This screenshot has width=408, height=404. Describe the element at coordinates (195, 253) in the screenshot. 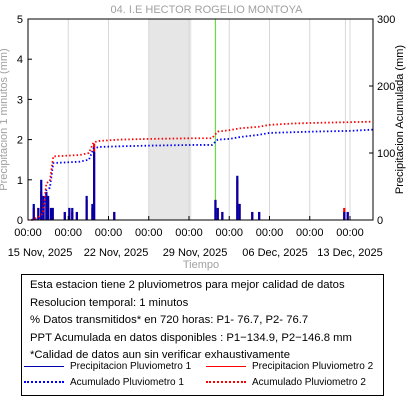

I see `x-date-label: 29 Nov, 2025` at that location.